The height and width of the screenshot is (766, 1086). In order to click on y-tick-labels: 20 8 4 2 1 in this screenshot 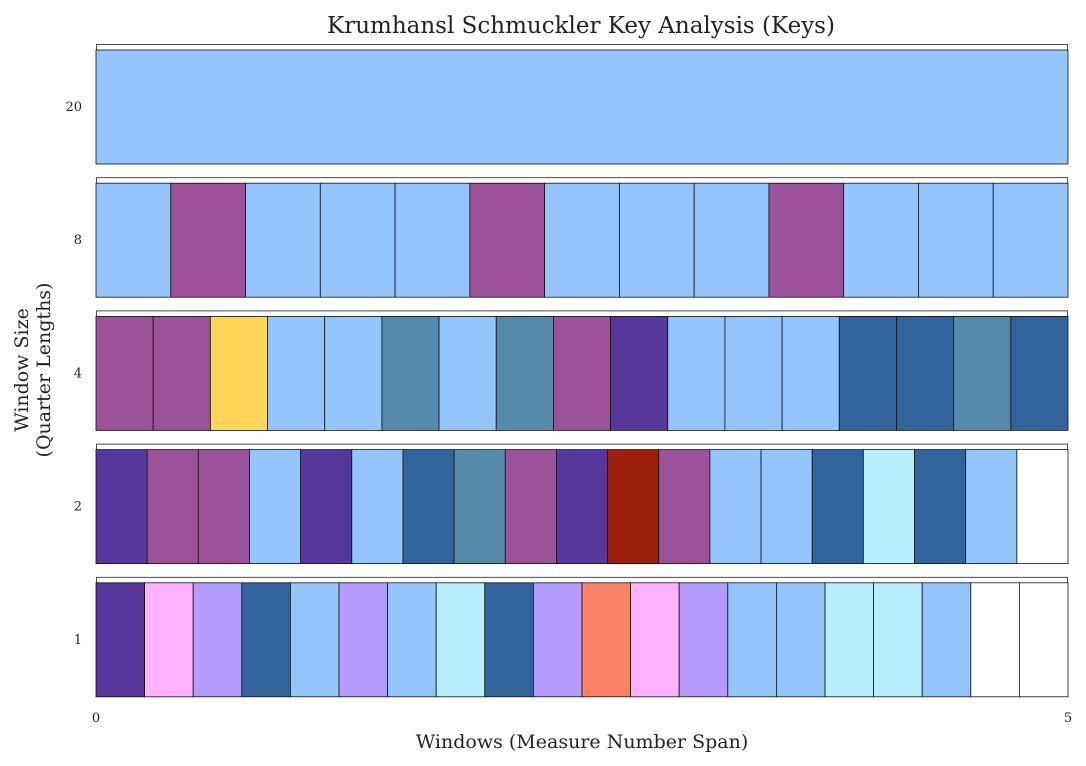, I will do `click(73, 374)`.